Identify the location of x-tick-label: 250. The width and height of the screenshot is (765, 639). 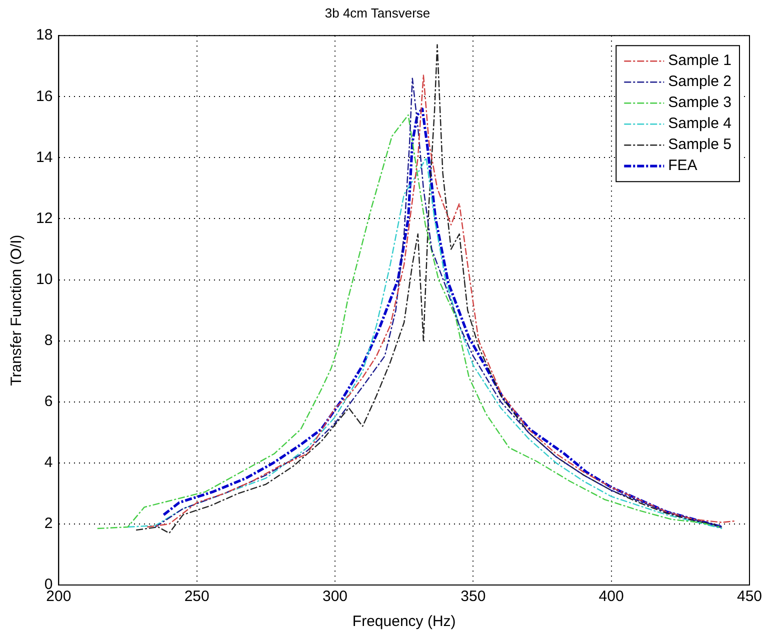
(197, 597).